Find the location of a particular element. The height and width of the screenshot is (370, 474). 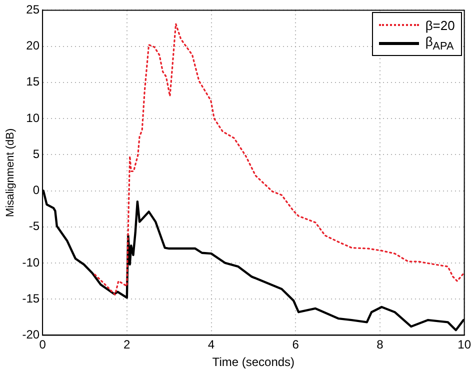

x-tick-label: 6 is located at coordinates (296, 345).